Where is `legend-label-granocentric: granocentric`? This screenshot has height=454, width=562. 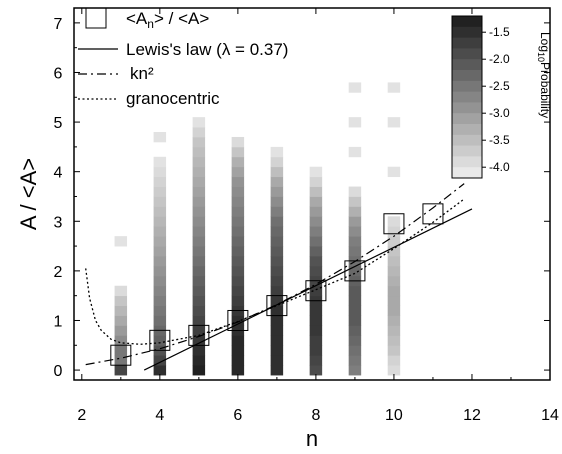
legend-label-granocentric: granocentric is located at coordinates (173, 98).